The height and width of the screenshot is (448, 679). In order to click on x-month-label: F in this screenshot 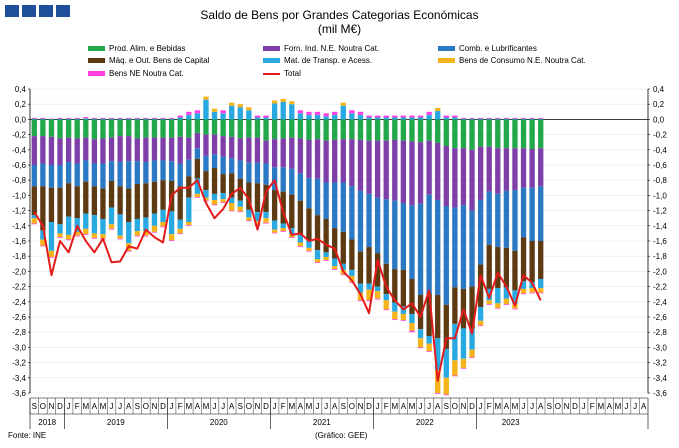, I will do `click(489, 406)`.